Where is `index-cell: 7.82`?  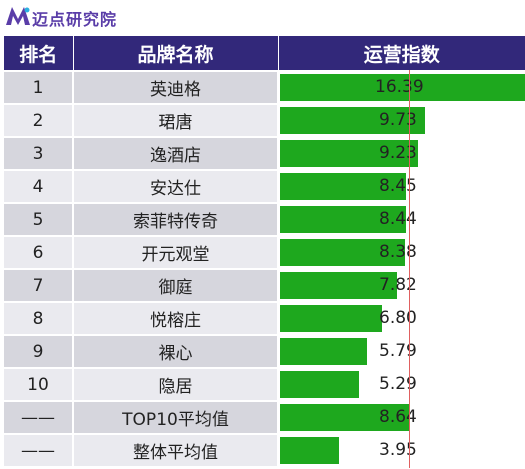 index-cell: 7.82 is located at coordinates (401, 285).